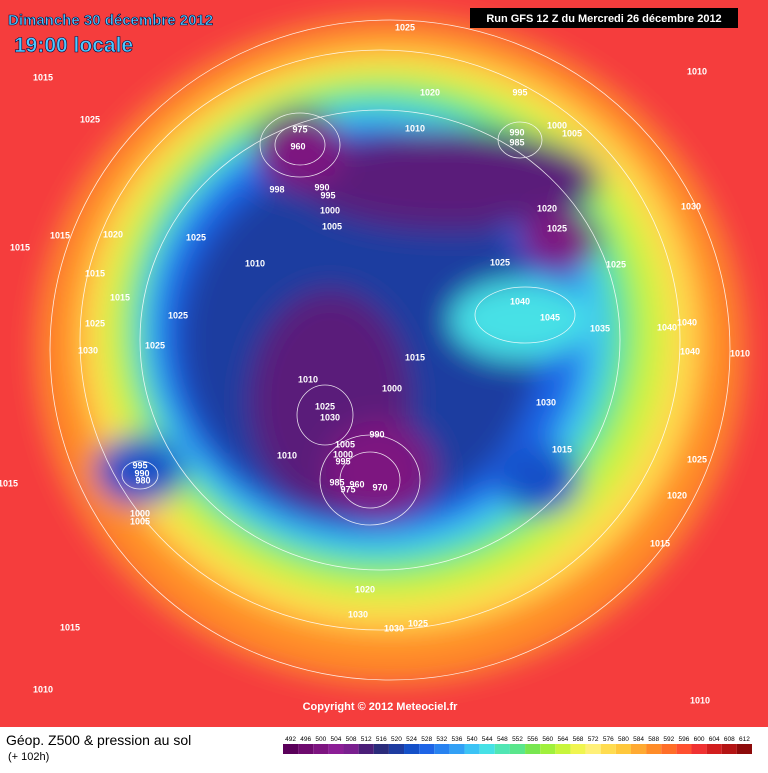 The image size is (768, 773). I want to click on isobar-label: 998, so click(276, 189).